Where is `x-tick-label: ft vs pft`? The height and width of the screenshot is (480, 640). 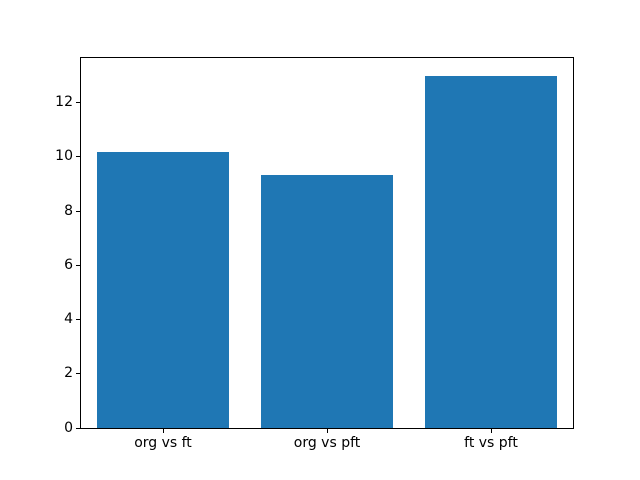 x-tick-label: ft vs pft is located at coordinates (491, 443).